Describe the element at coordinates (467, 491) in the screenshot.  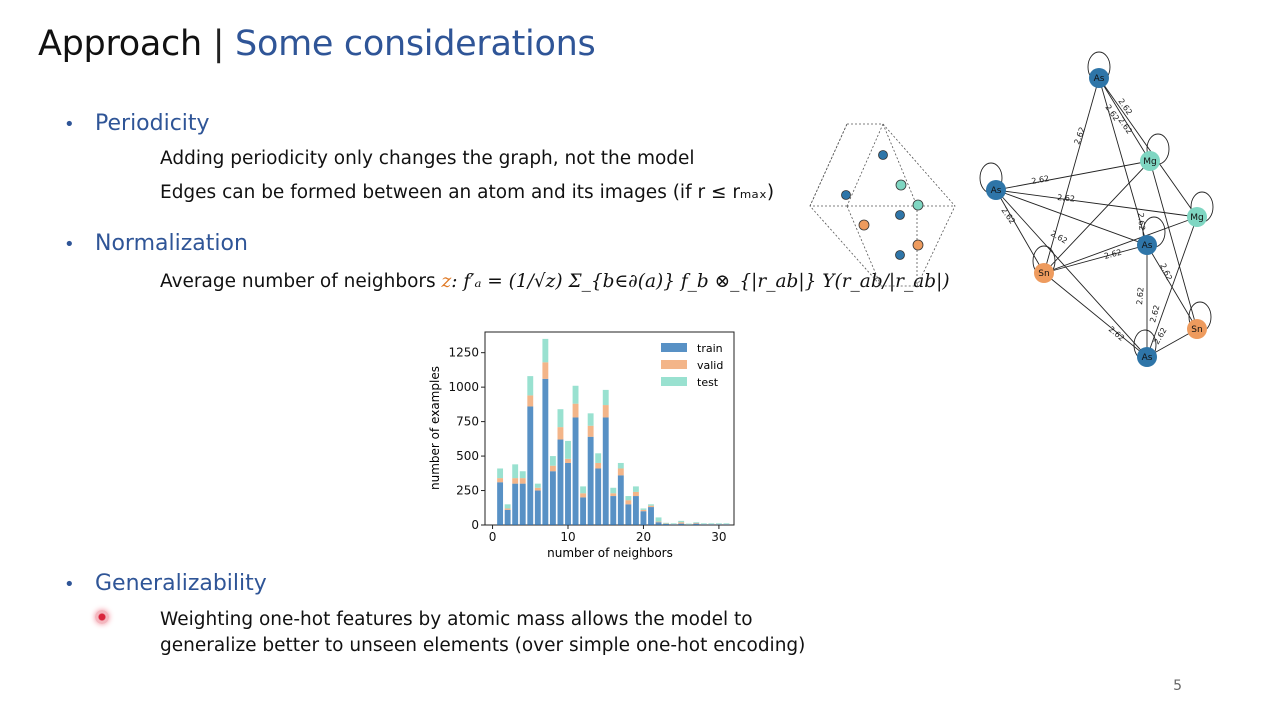
I see `y-tick-label: 250` at that location.